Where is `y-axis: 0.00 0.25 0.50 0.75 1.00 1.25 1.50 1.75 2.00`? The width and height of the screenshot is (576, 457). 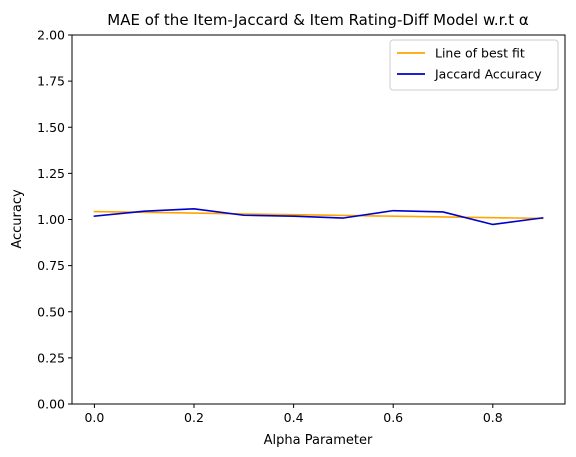
y-axis: 0.00 0.25 0.50 0.75 1.00 1.25 1.50 1.75 2.00 is located at coordinates (54, 220).